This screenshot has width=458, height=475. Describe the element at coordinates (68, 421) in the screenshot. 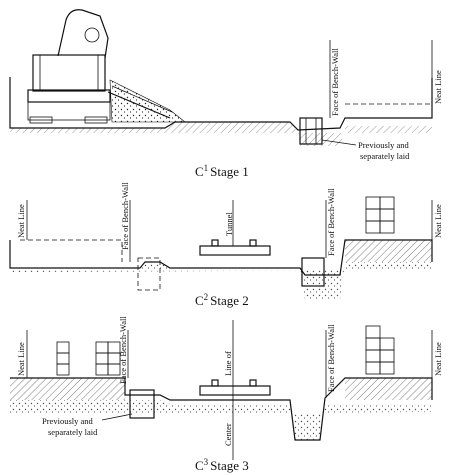

I see `stage-3-note-line1: Previously and` at that location.